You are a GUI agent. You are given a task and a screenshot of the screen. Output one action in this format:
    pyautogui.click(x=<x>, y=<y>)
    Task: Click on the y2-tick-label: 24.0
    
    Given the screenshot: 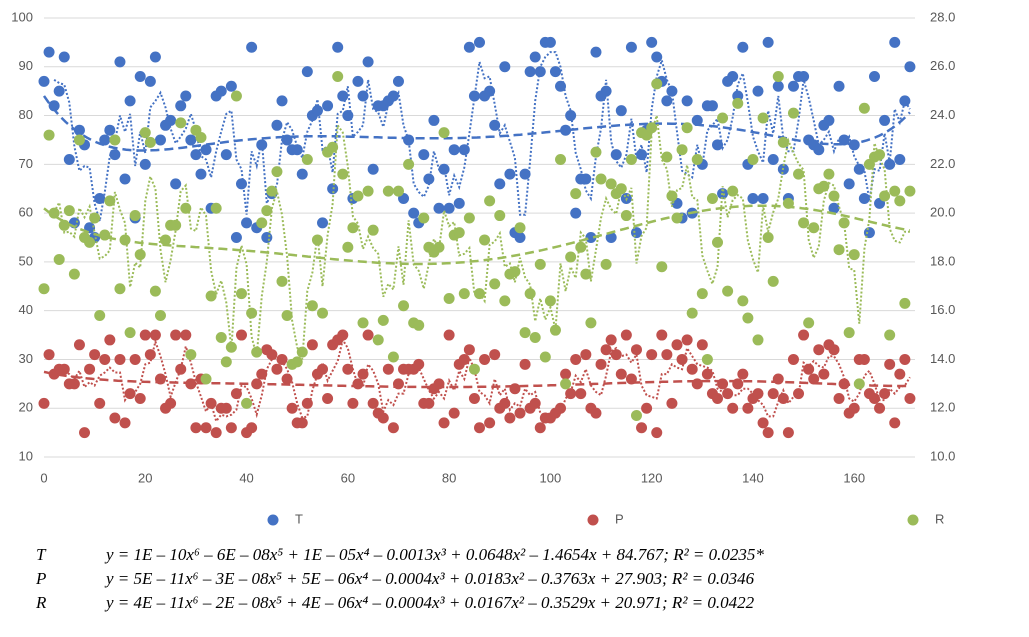 What is the action you would take?
    pyautogui.click(x=942, y=114)
    